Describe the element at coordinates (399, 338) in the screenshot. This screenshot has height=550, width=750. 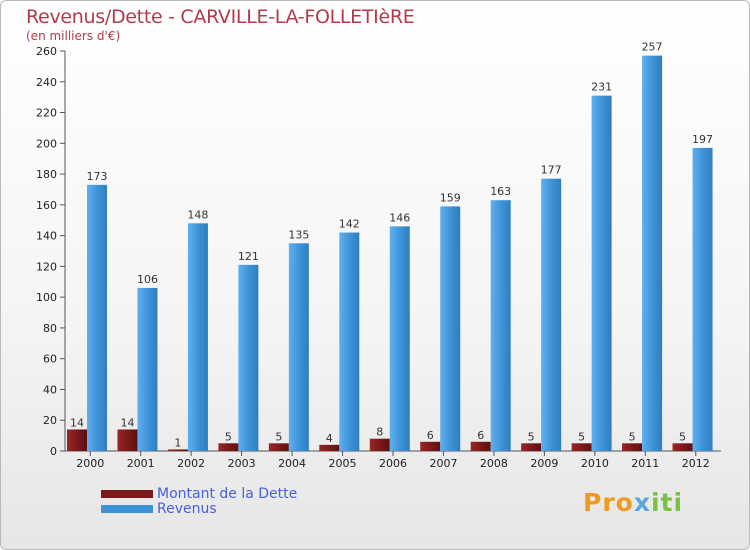
I see `bar-revenus-2006` at that location.